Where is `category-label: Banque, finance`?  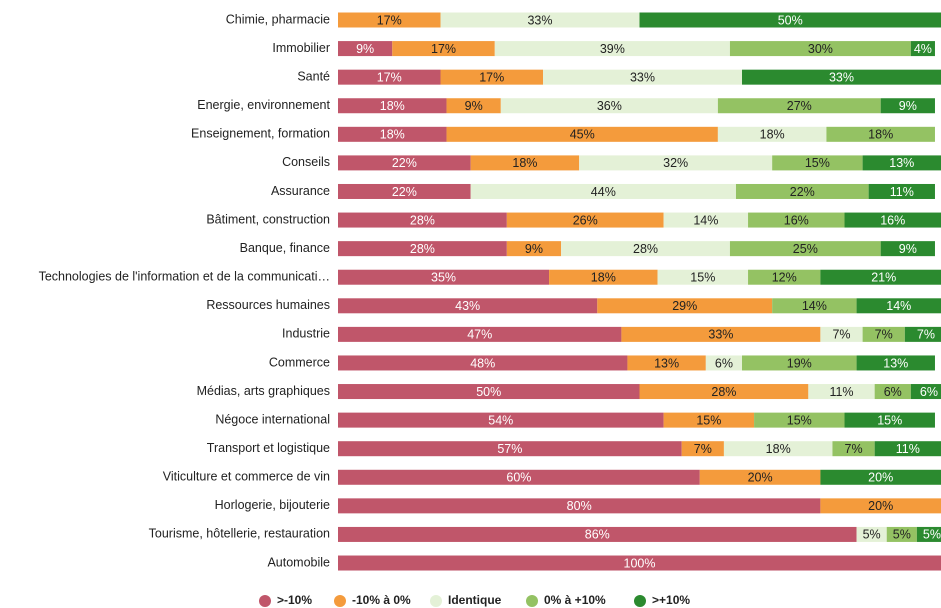 category-label: Banque, finance is located at coordinates (285, 248).